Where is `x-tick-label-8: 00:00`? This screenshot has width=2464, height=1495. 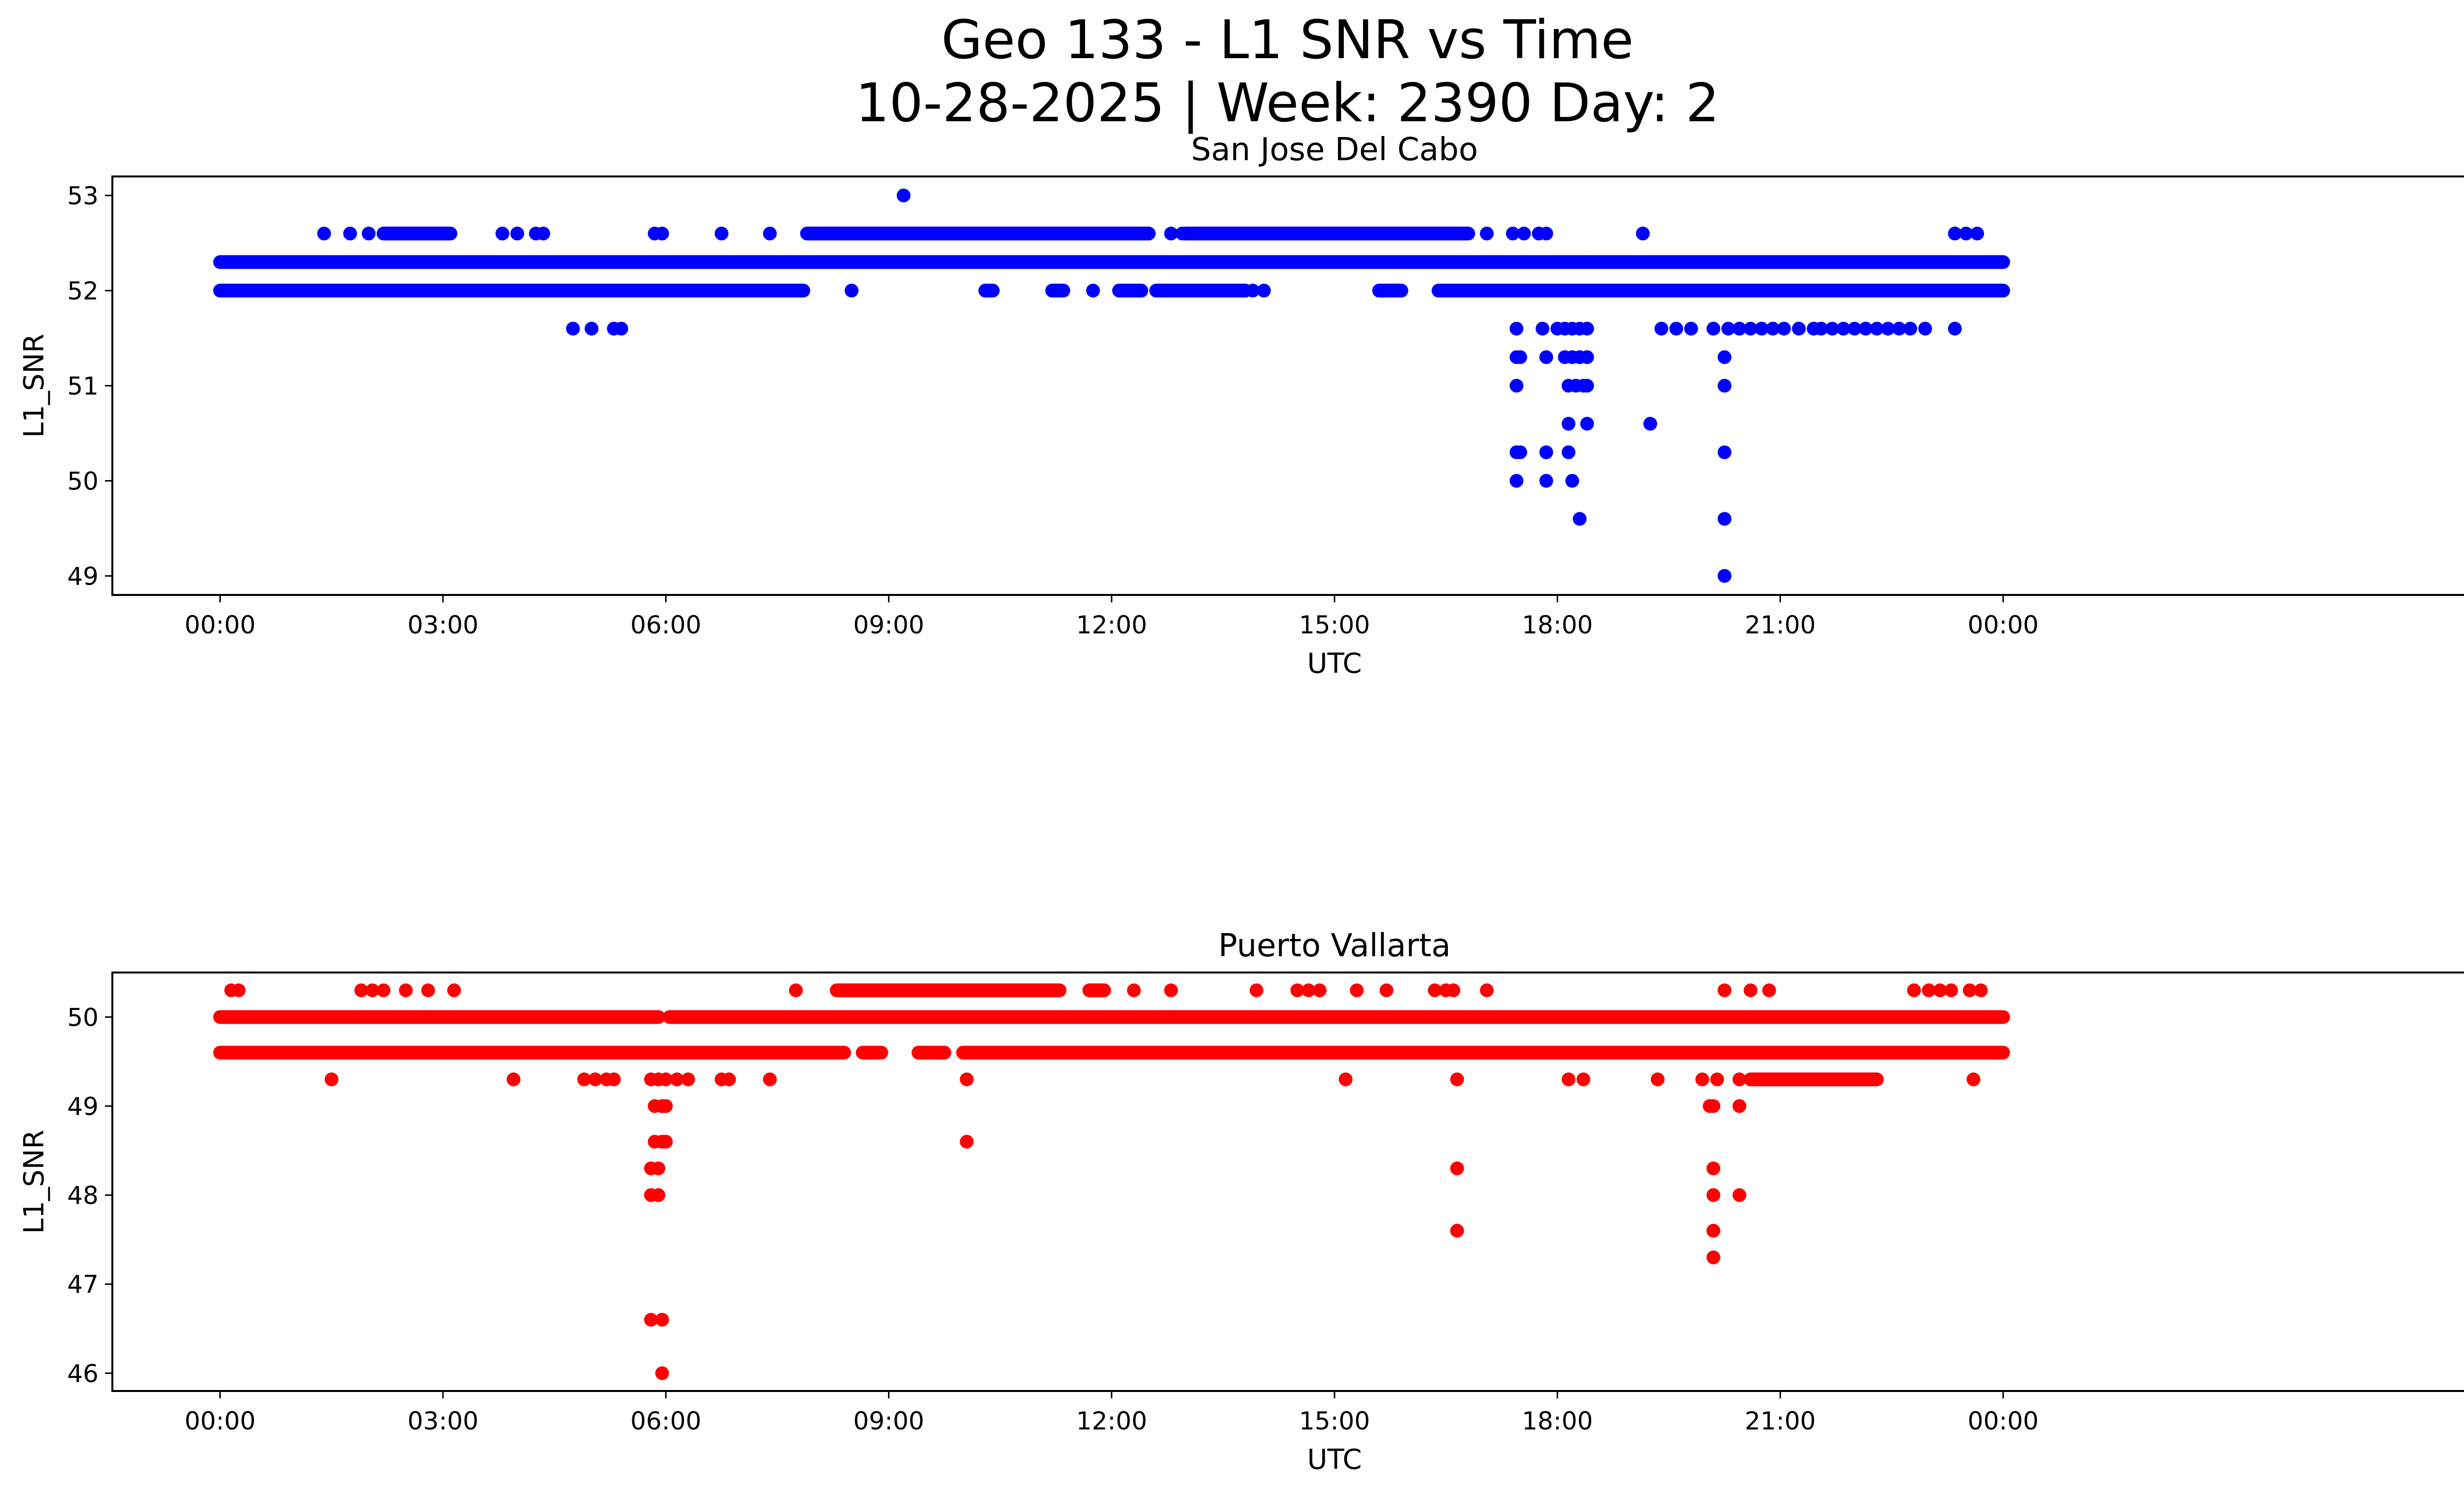 x-tick-label-8: 00:00 is located at coordinates (2003, 1421).